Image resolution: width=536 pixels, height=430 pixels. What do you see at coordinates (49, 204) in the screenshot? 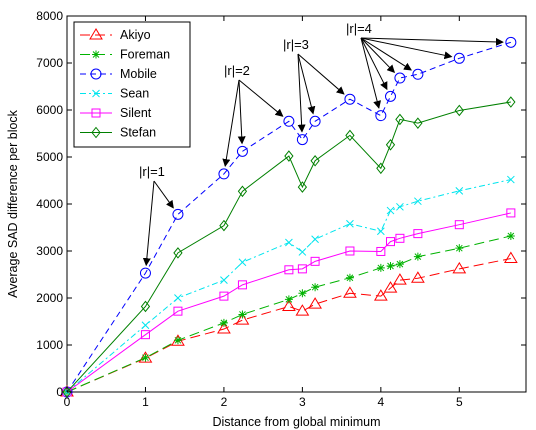
I see `y-tick-label: 4000` at bounding box center [49, 204].